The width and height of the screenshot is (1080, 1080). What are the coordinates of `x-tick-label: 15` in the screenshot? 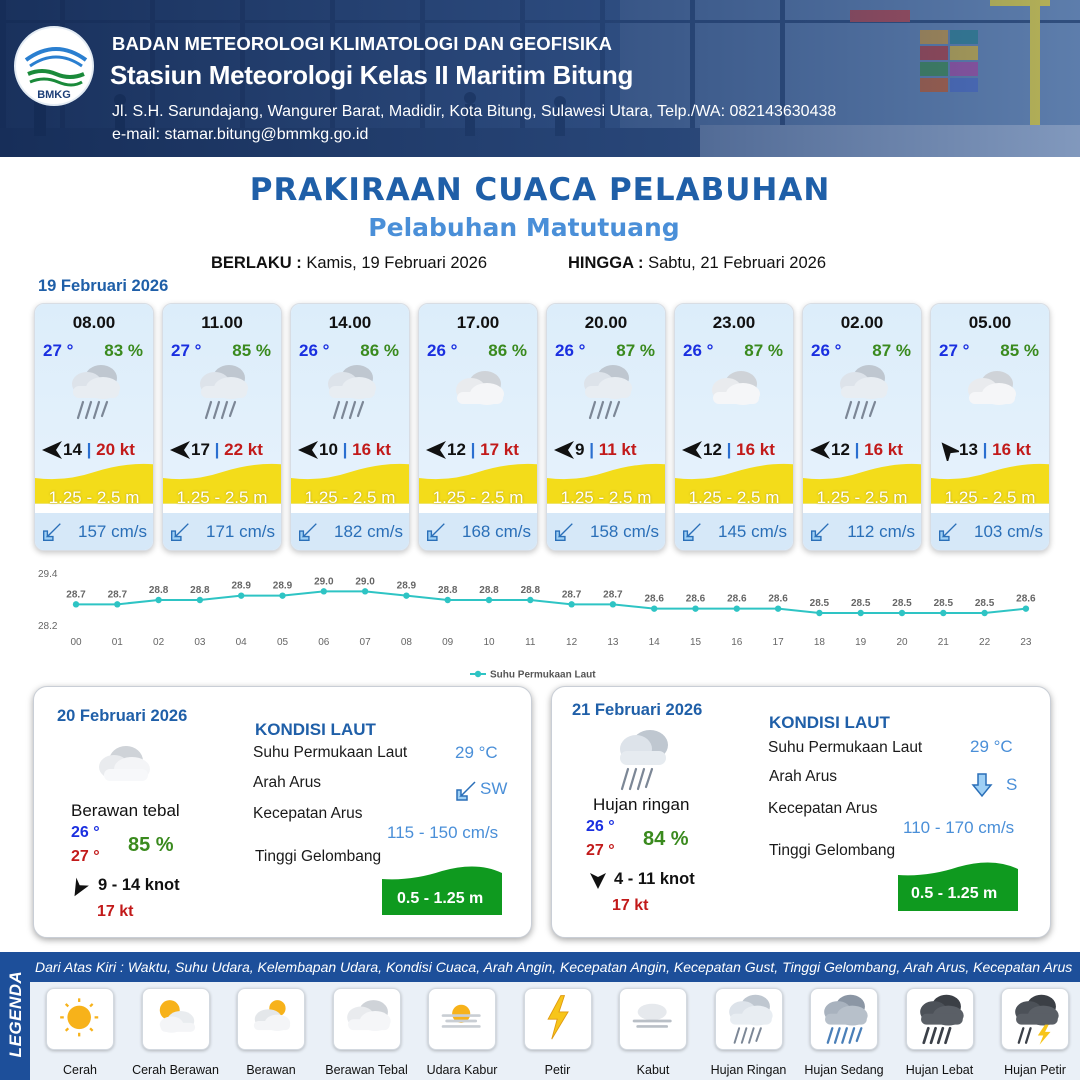 It's located at (696, 642).